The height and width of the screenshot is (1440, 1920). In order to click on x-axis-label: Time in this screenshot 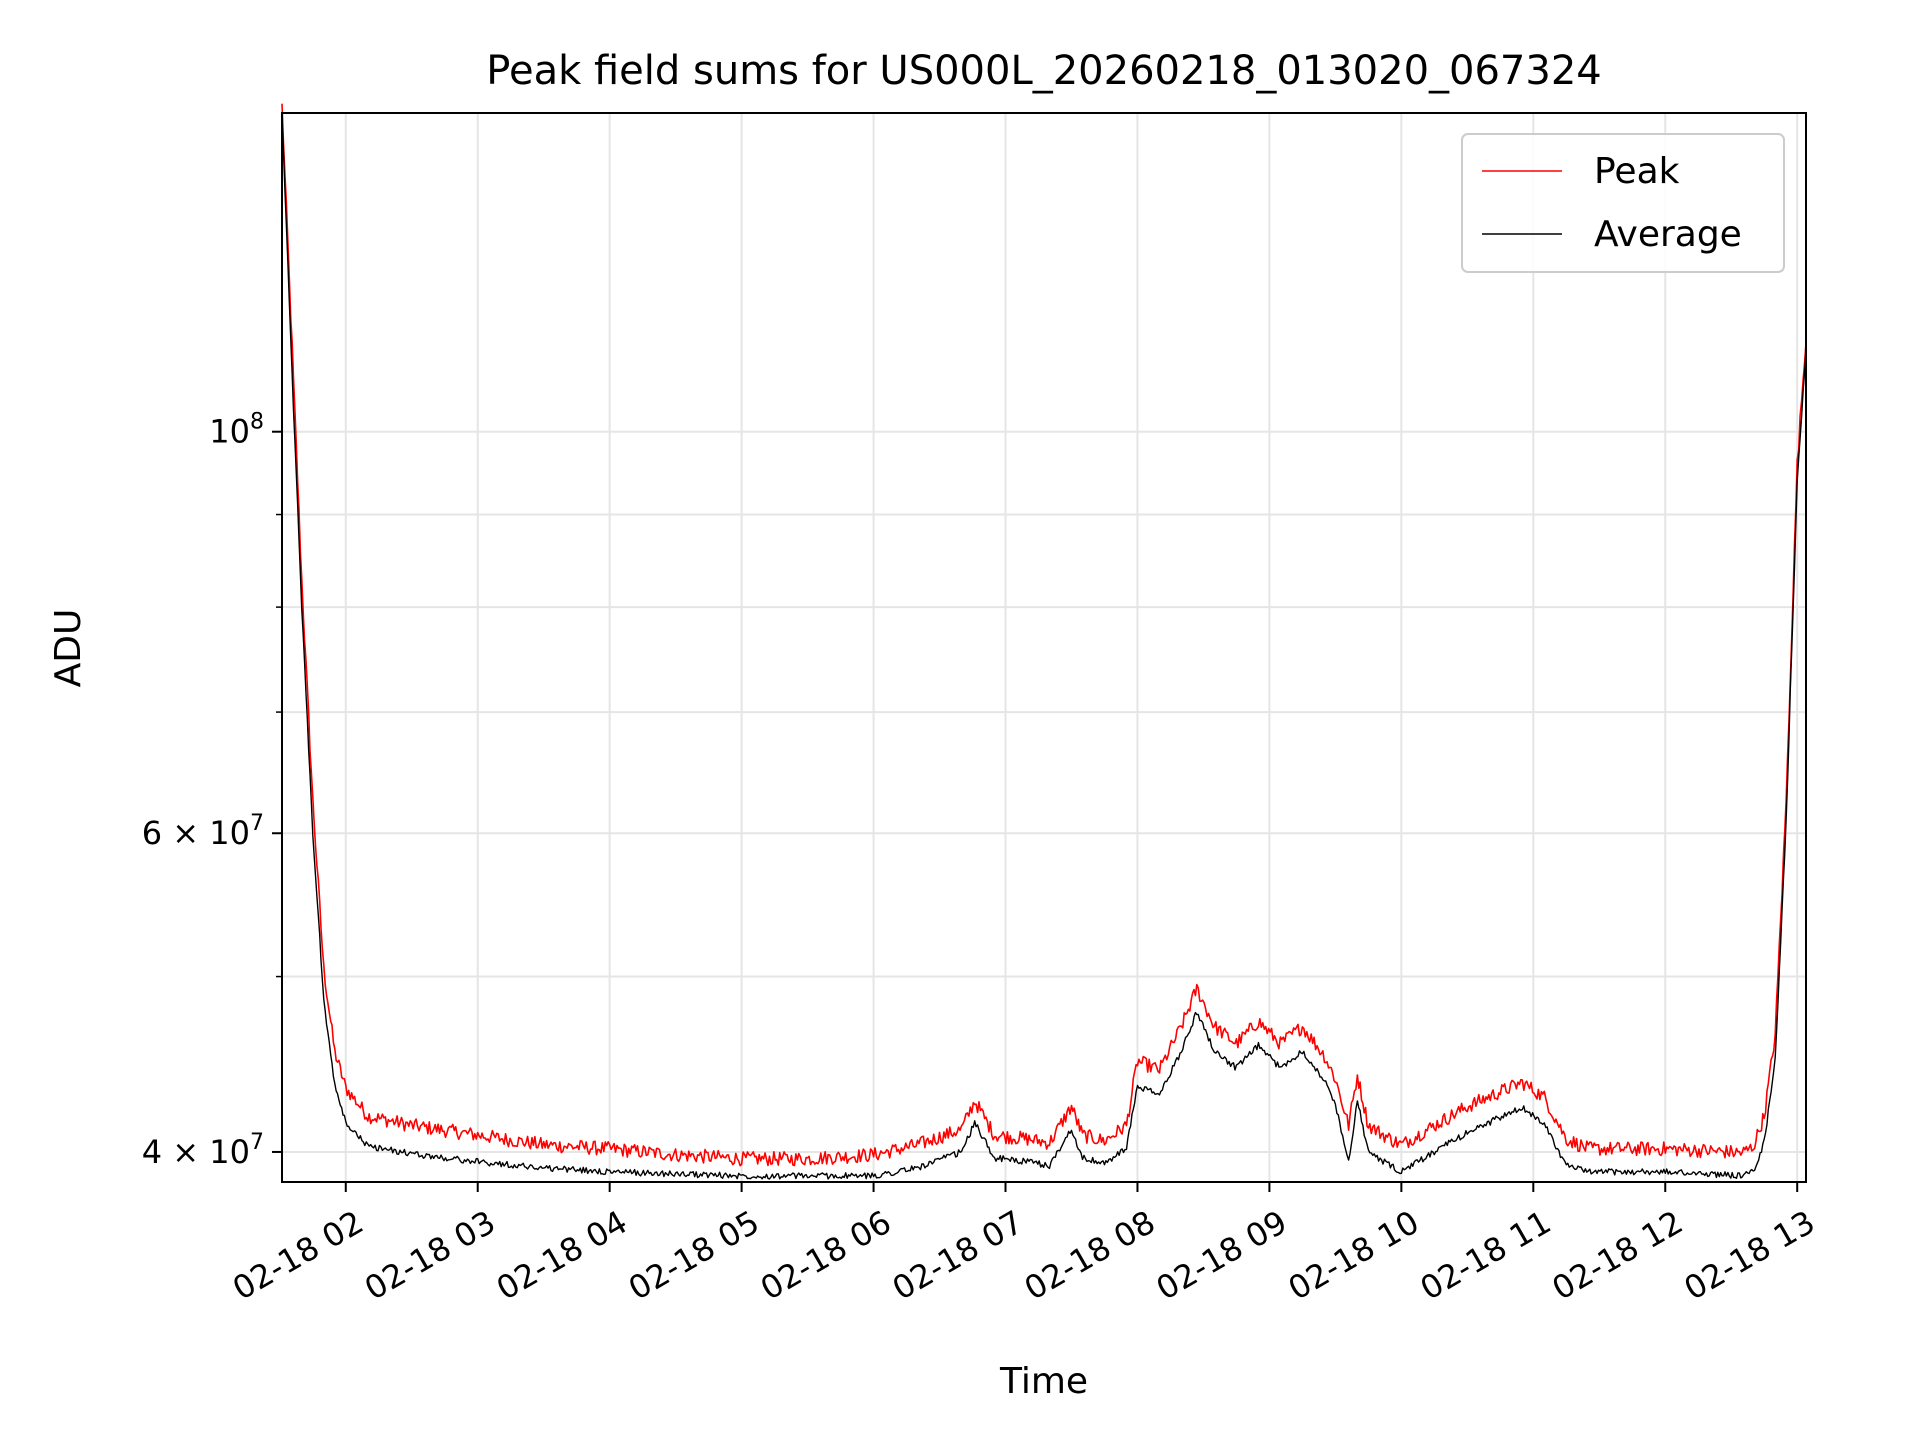, I will do `click(1043, 1381)`.